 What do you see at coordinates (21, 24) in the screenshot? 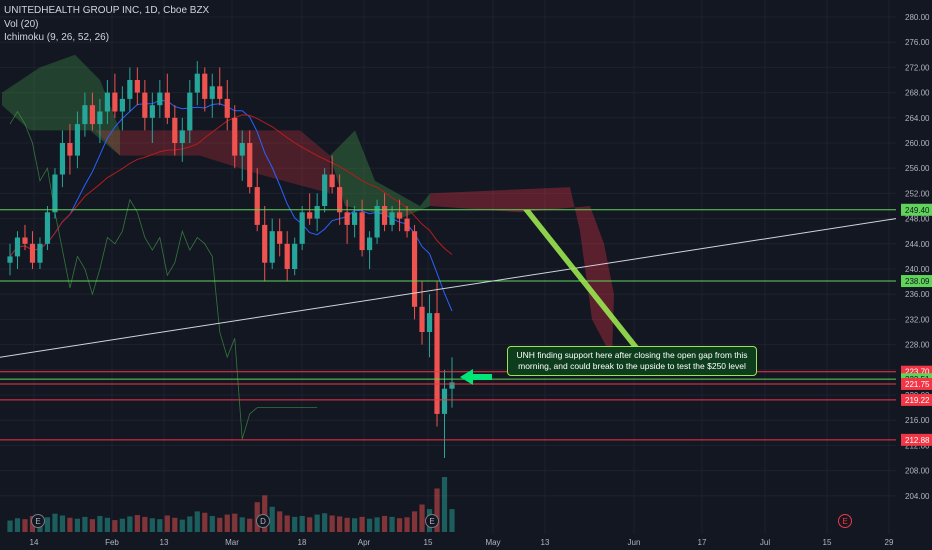
I see `vol-indicator-label: Vol (20)` at bounding box center [21, 24].